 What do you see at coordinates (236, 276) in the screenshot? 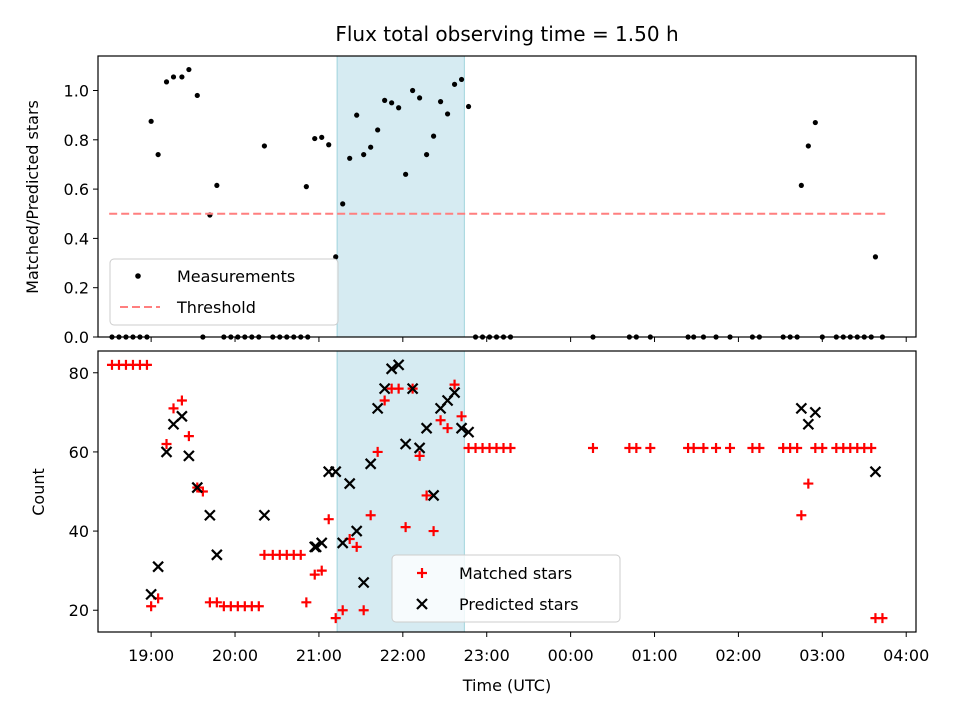
I see `legend-label-measurements: Measurements` at bounding box center [236, 276].